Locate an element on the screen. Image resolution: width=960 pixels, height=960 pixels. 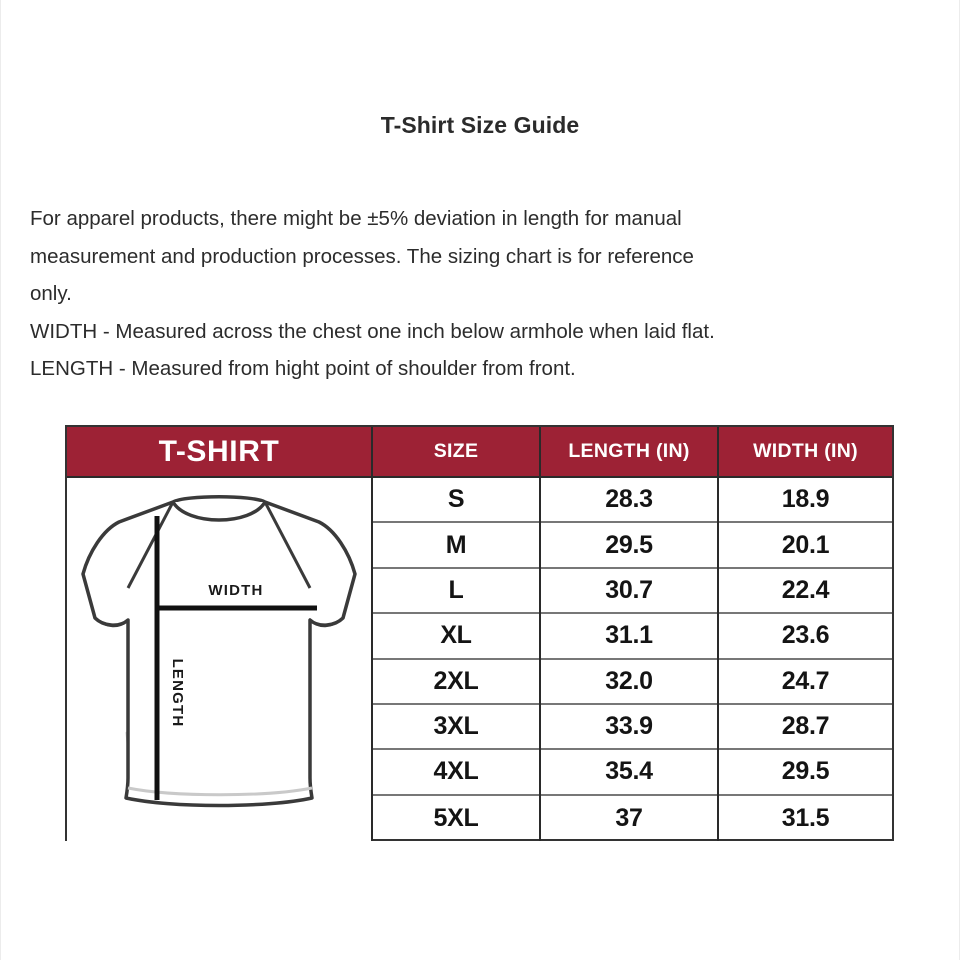
table-row: 18.9 is located at coordinates (805, 501).